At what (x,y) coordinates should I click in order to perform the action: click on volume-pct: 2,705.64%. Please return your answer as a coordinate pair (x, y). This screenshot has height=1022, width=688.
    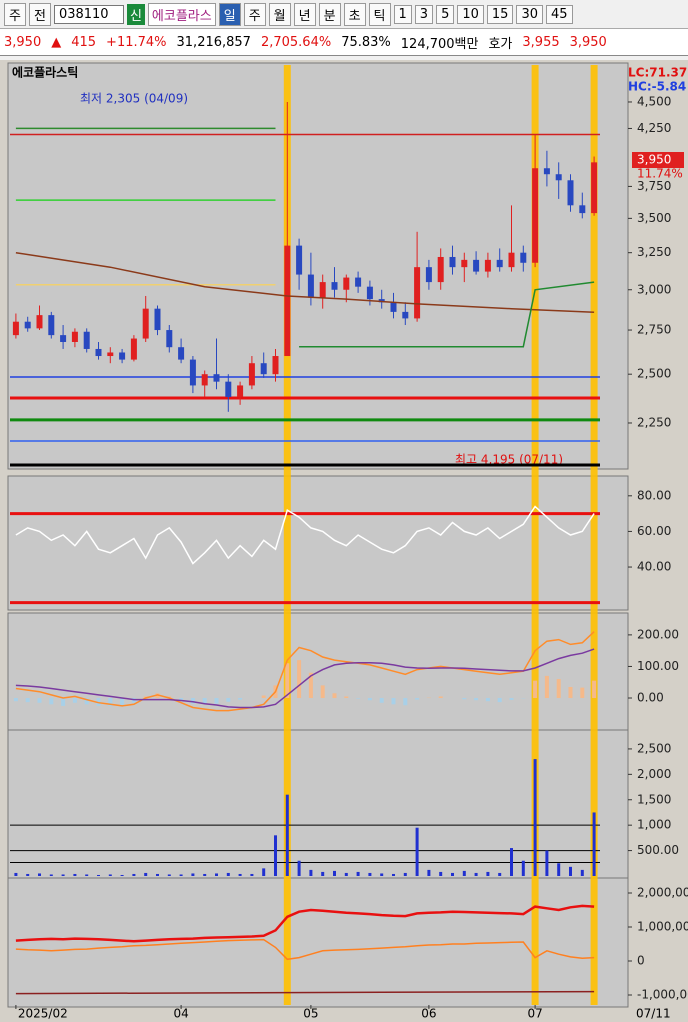
    Looking at the image, I should click on (296, 42).